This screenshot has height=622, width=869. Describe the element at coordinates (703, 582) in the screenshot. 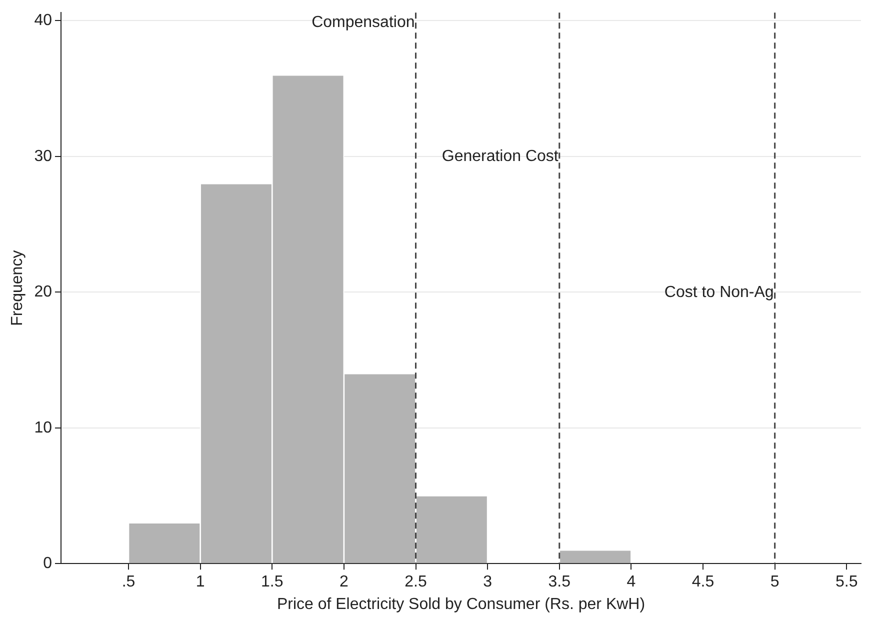

I see `x-tick-label: 4.5` at that location.